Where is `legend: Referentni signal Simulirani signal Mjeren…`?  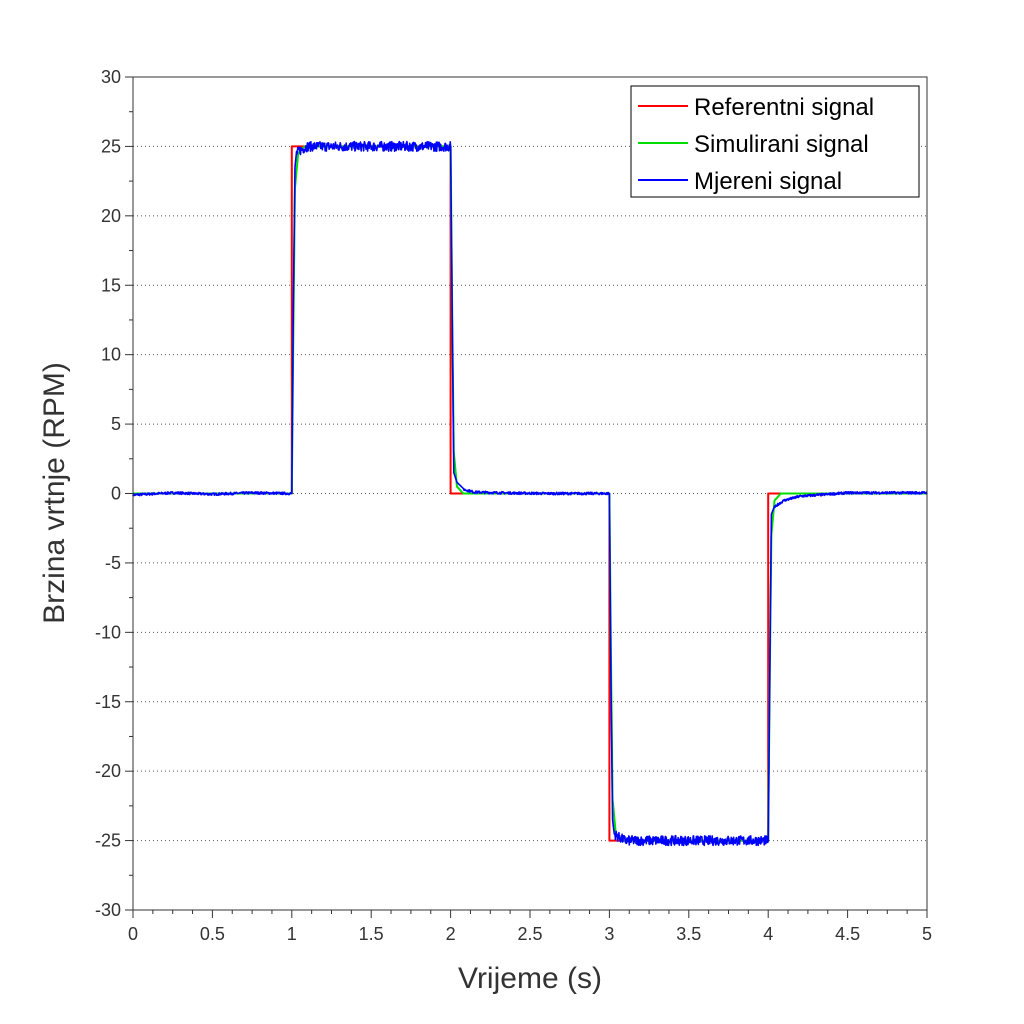
legend: Referentni signal Simulirani signal Mjeren… is located at coordinates (775, 141).